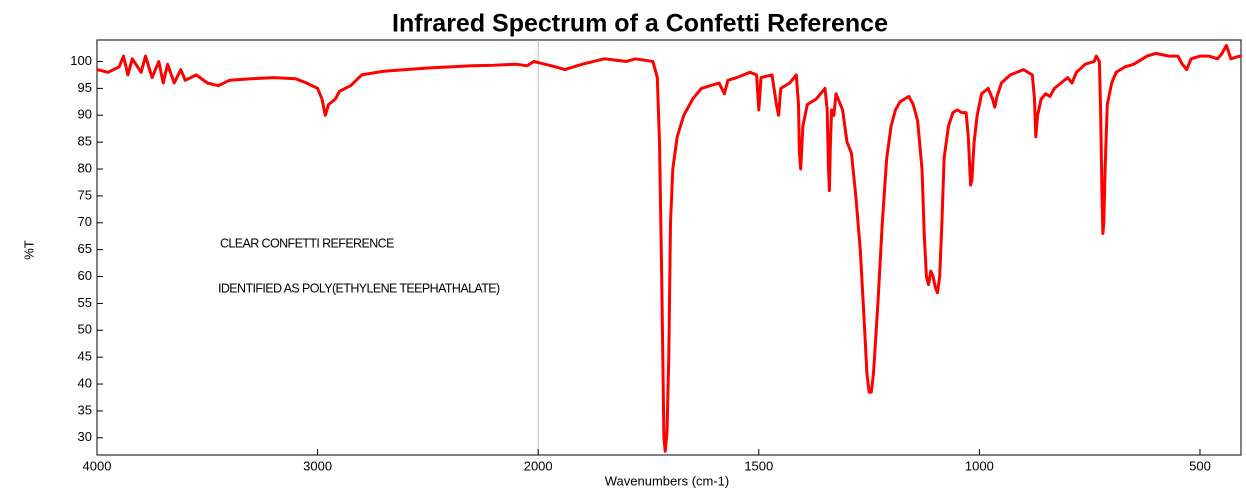 This screenshot has width=1246, height=493. I want to click on y-tick-label: 85, so click(85, 141).